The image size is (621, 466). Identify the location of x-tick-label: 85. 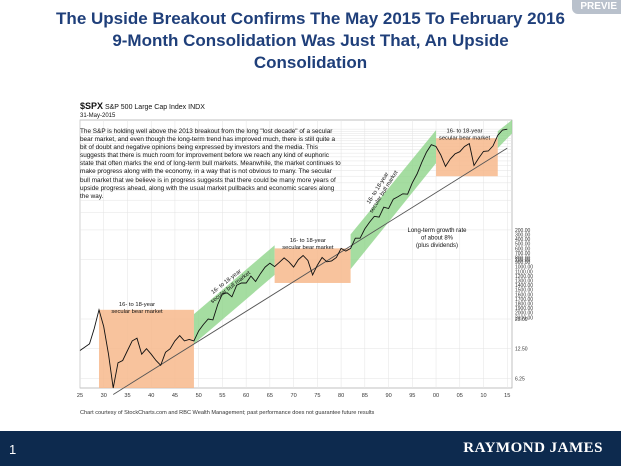
(365, 396).